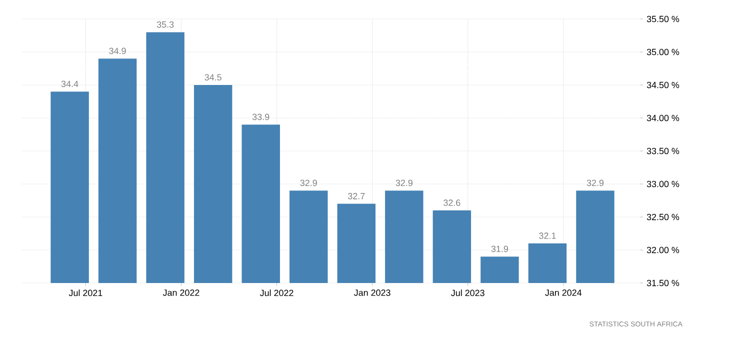  Describe the element at coordinates (663, 19) in the screenshot. I see `y-tick-label: 35.50 %` at that location.